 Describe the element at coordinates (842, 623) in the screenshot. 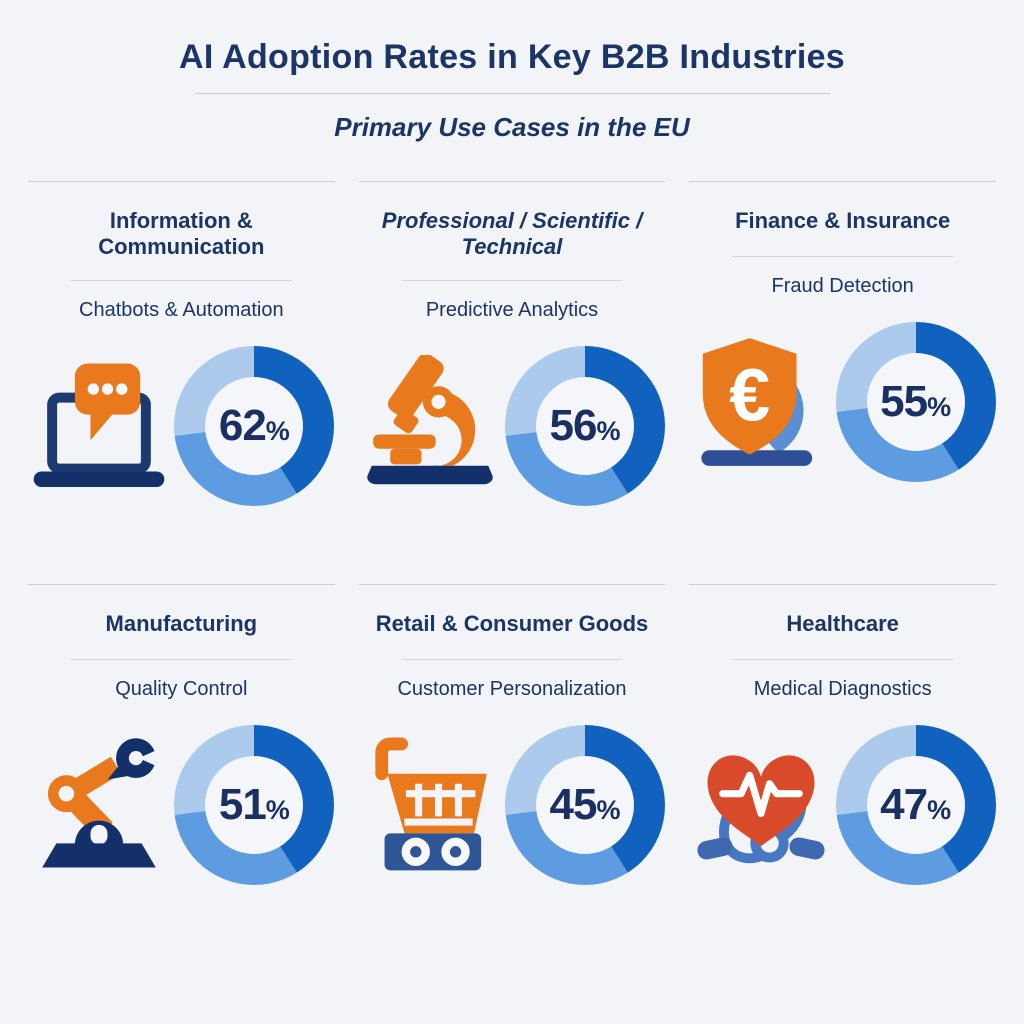

I see `industry-title: Healthcare` at that location.